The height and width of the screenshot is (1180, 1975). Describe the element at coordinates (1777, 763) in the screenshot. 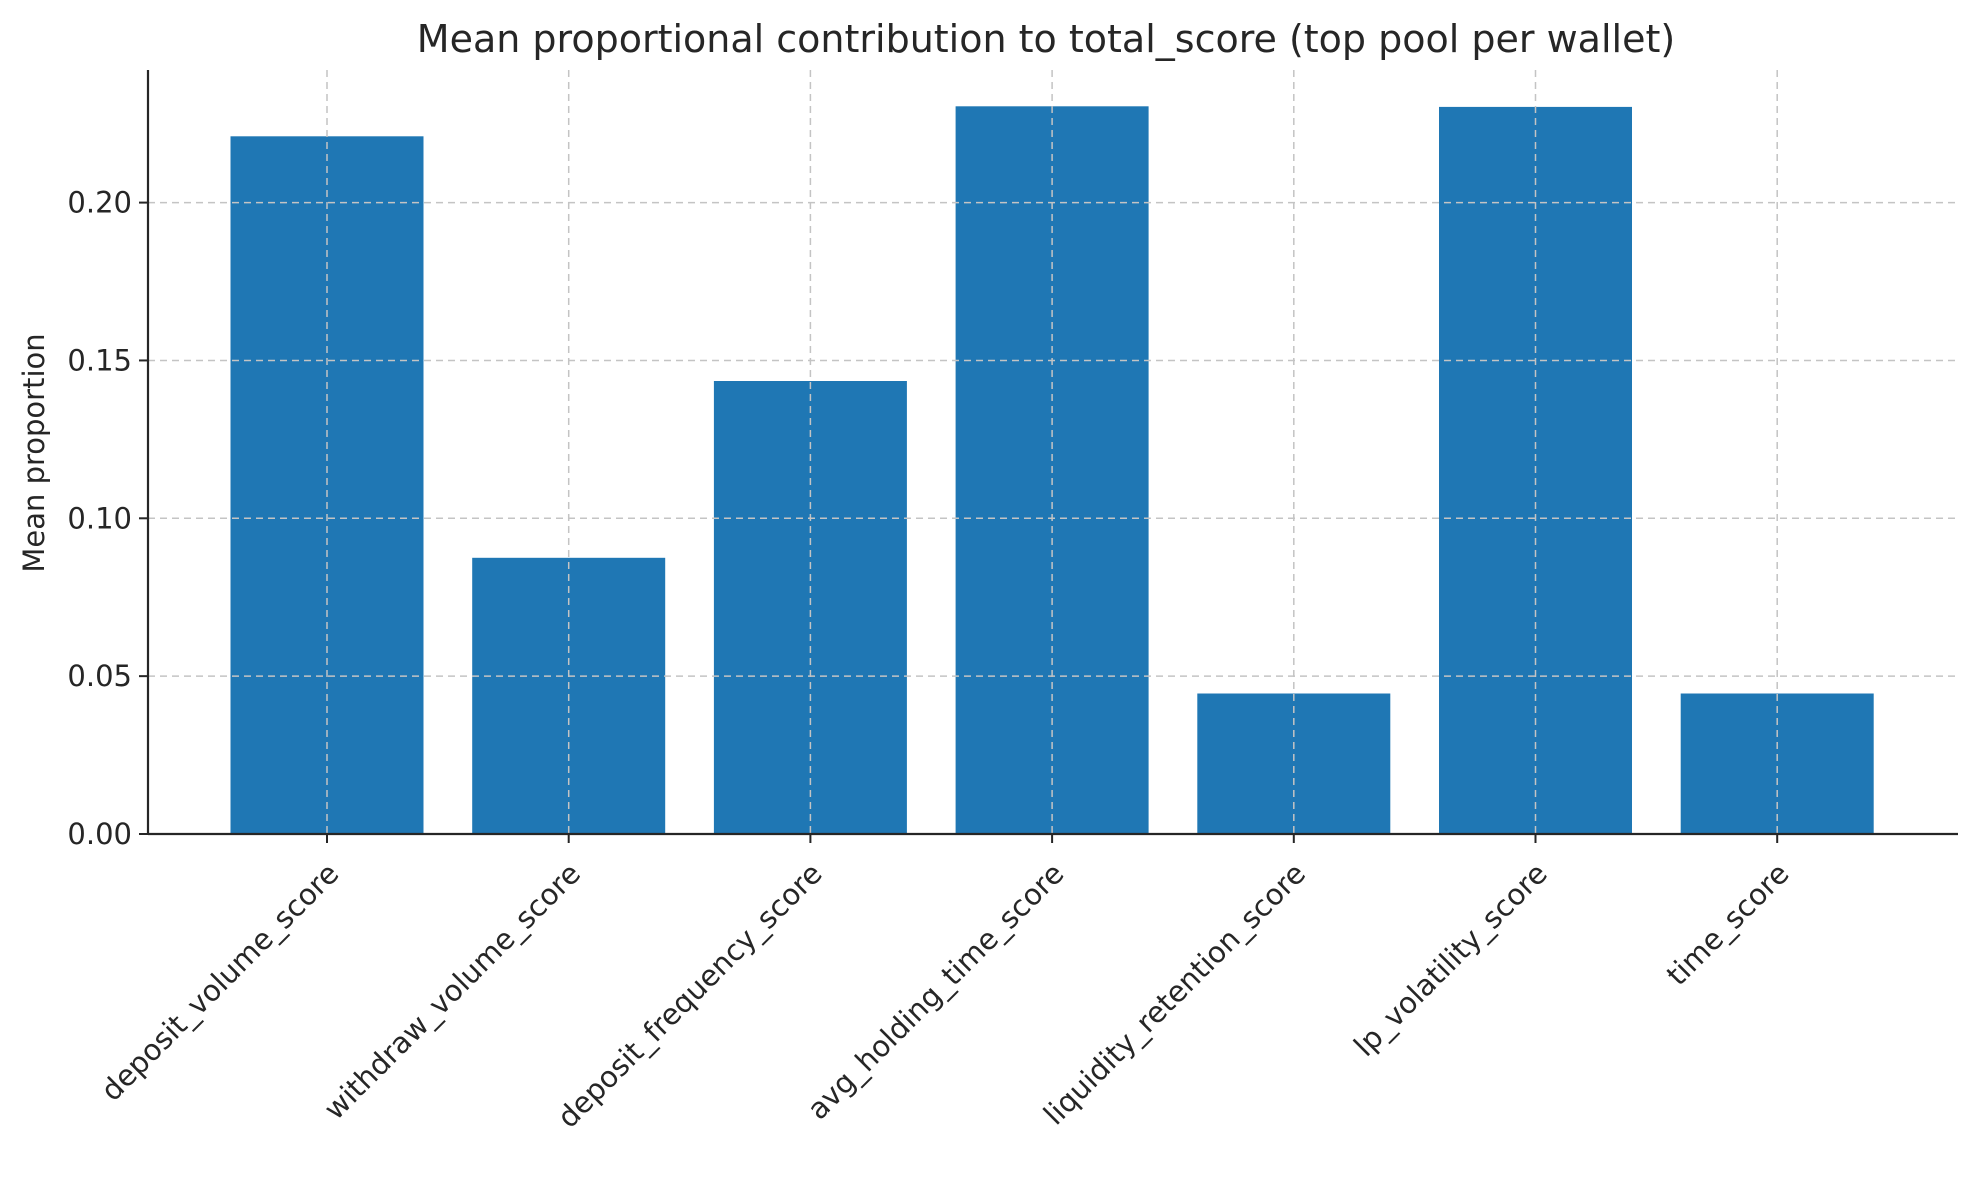

I see `bar-time-score` at that location.